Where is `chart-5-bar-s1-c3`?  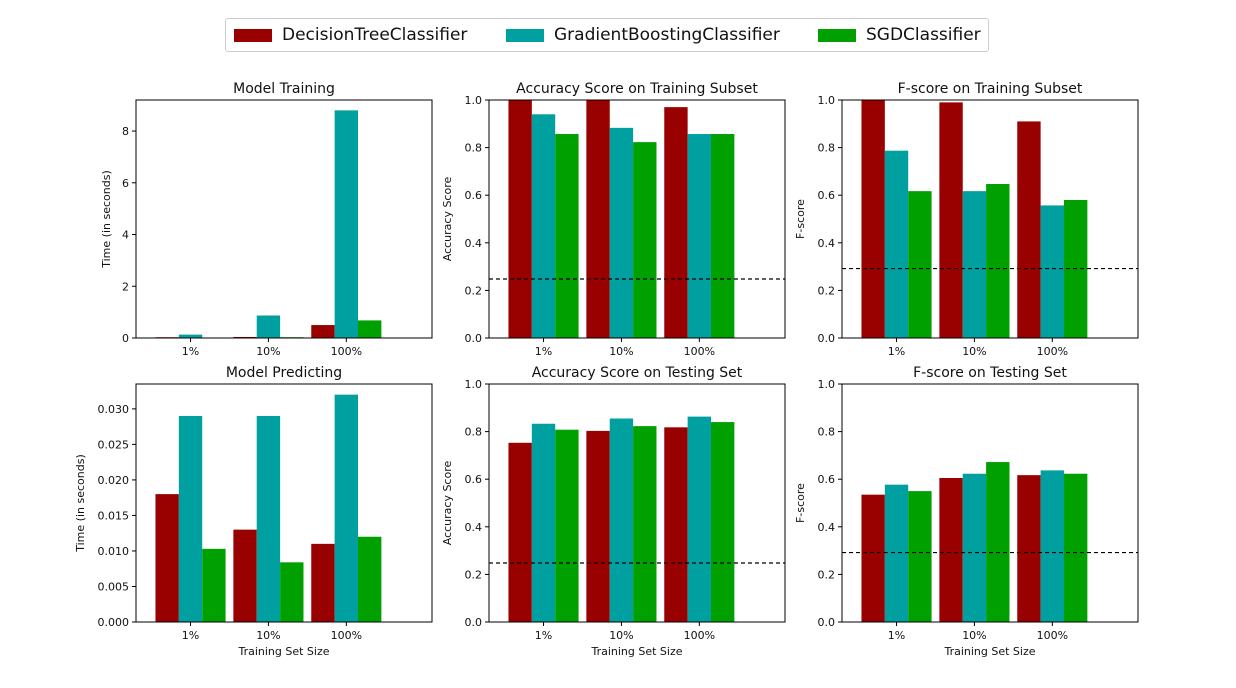
chart-5-bar-s1-c3 is located at coordinates (676, 524).